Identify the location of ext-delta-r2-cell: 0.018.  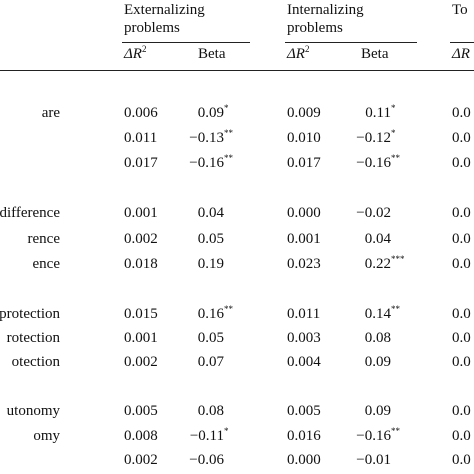
(141, 264).